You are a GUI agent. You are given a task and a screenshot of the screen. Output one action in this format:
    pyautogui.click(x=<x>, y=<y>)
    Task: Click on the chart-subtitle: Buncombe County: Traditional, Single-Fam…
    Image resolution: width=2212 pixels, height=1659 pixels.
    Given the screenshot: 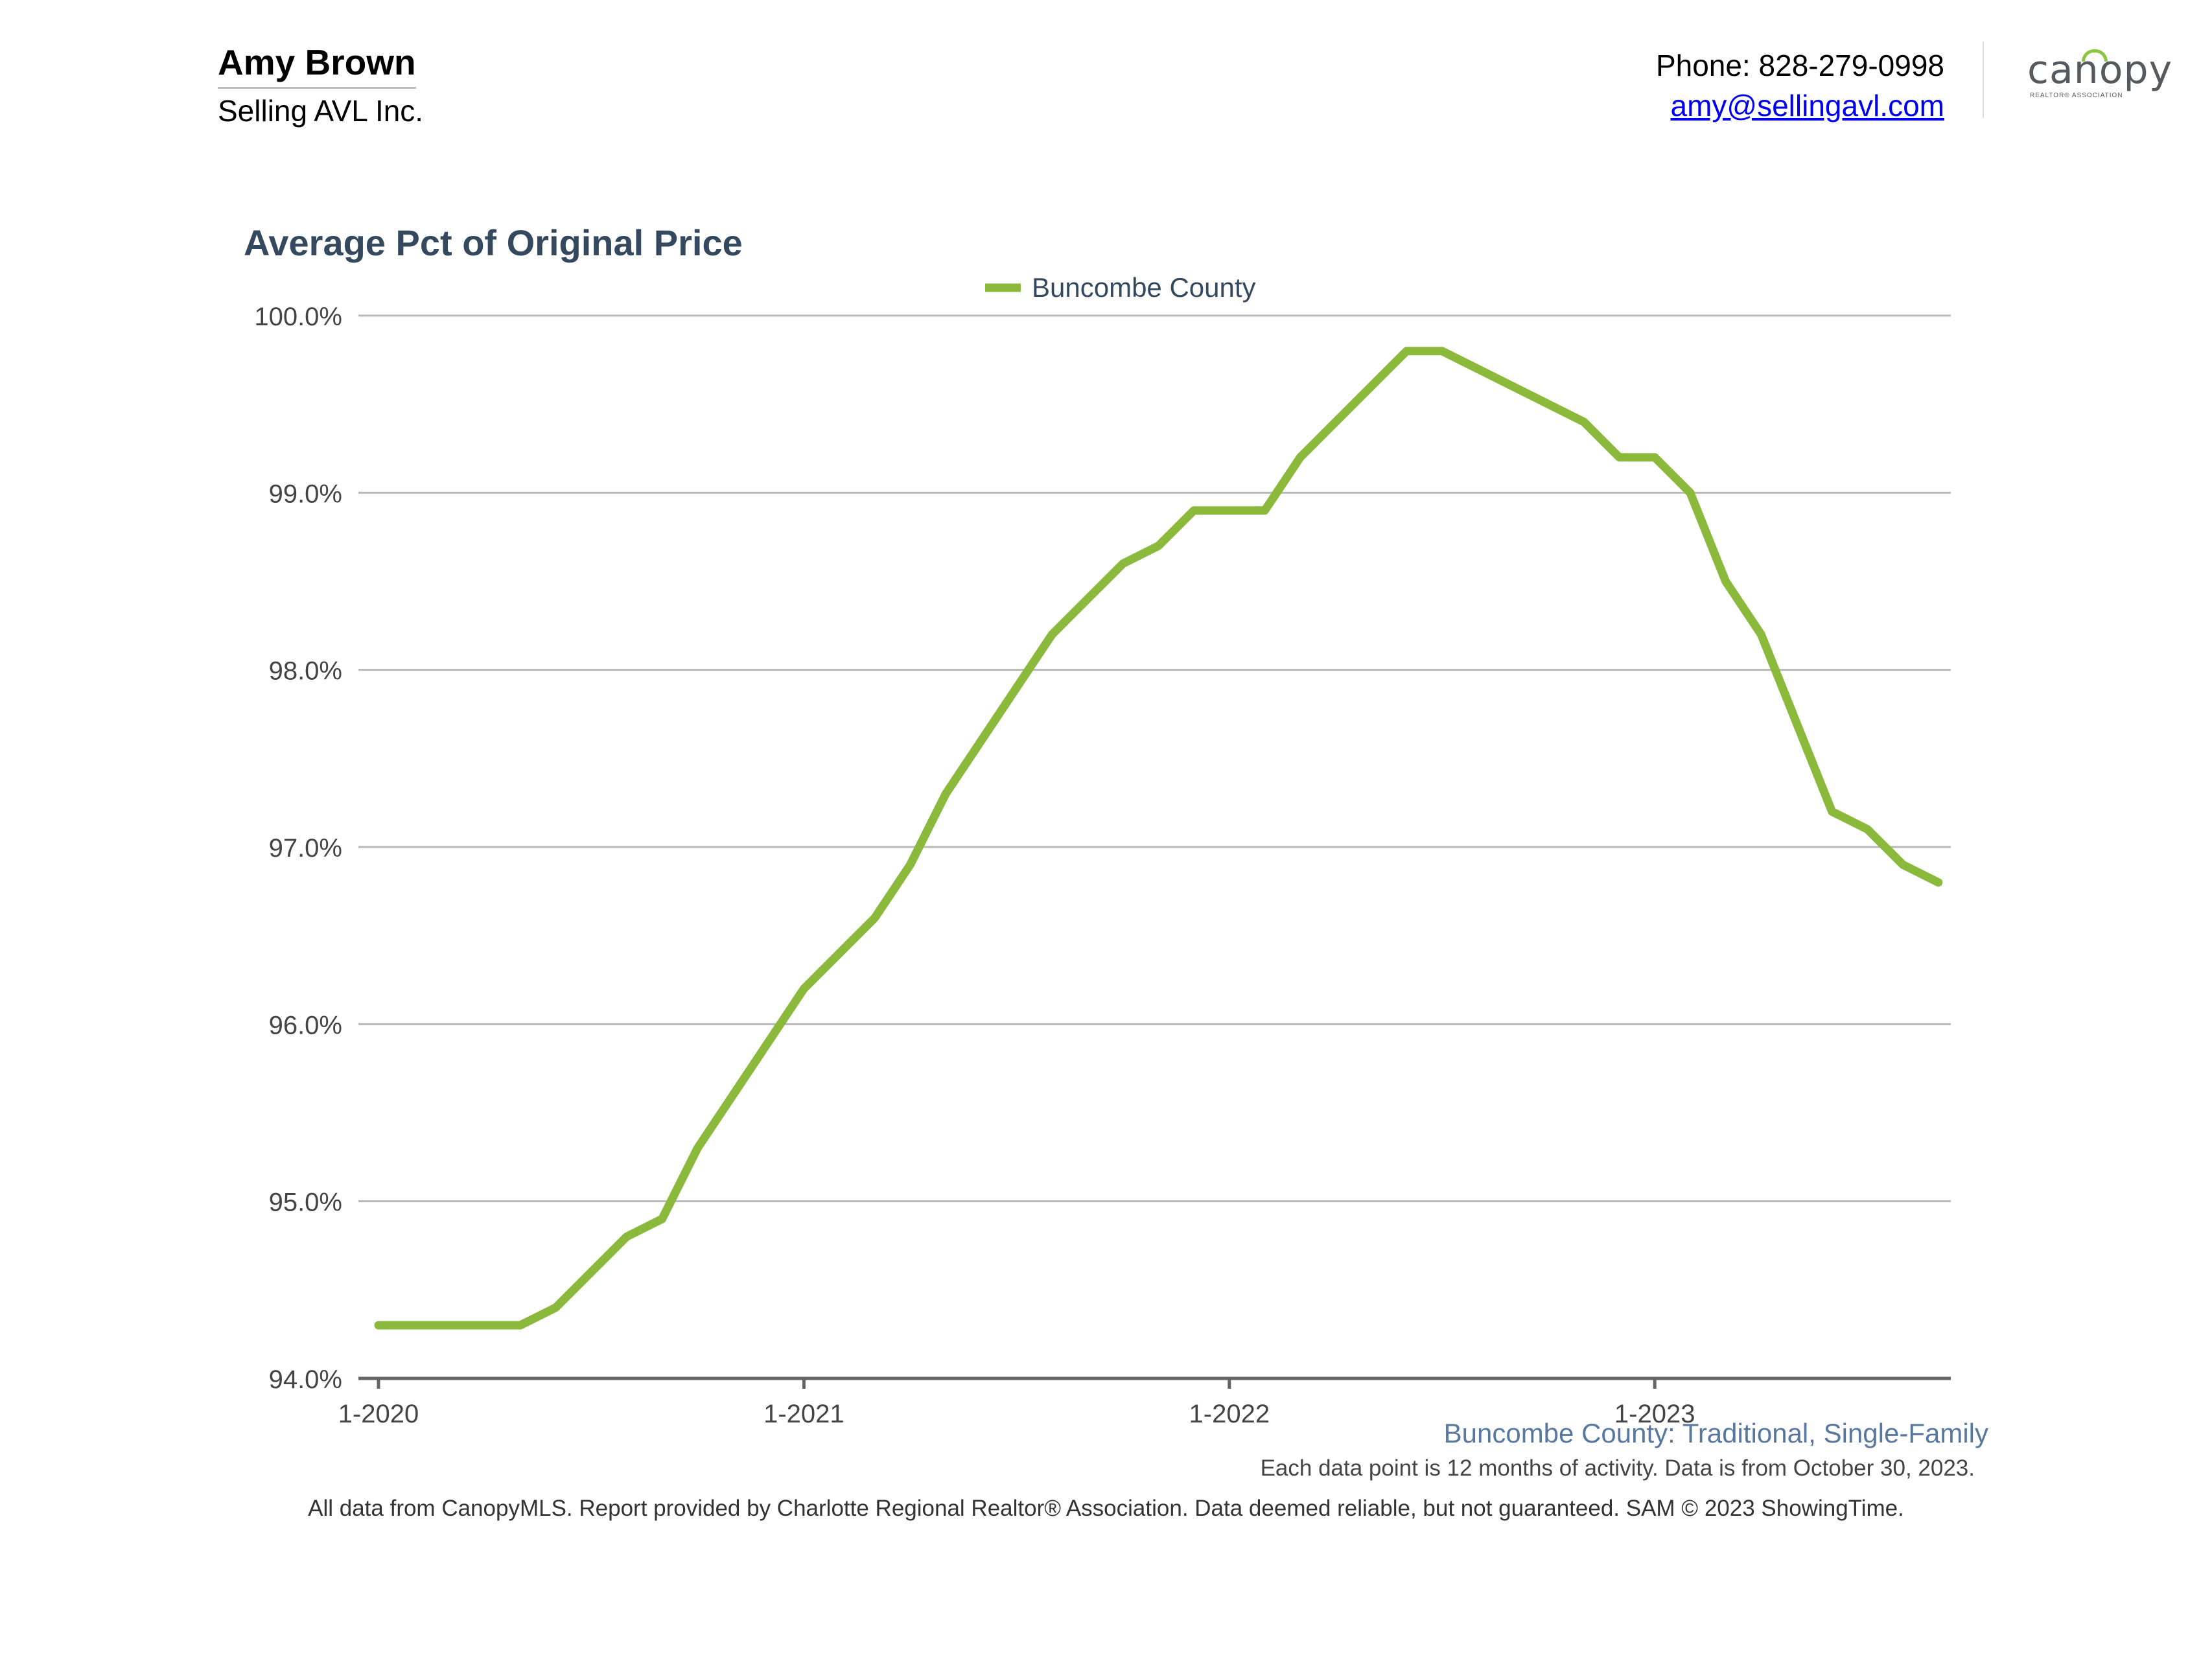 What is the action you would take?
    pyautogui.click(x=1715, y=1433)
    